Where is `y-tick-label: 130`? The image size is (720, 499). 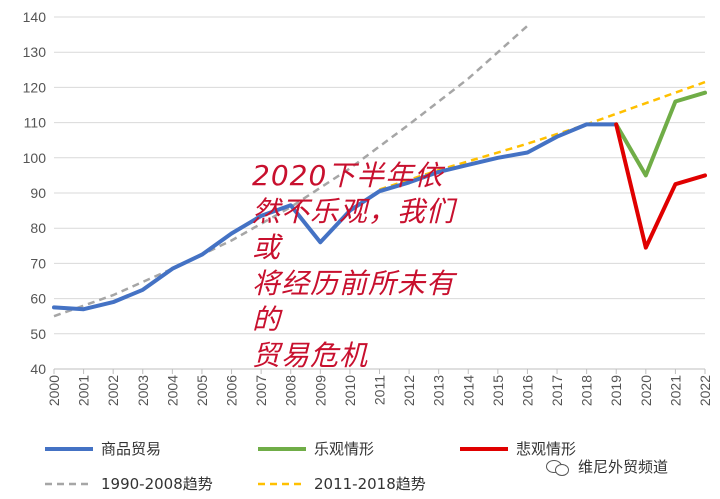 y-tick-label: 130 is located at coordinates (35, 52).